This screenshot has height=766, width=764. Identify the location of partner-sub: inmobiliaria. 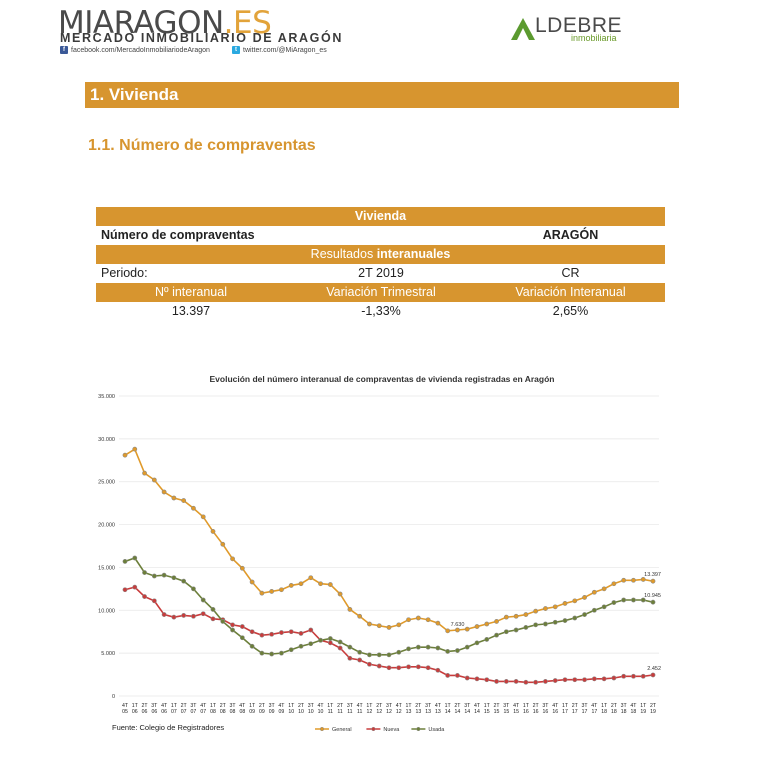
(594, 38).